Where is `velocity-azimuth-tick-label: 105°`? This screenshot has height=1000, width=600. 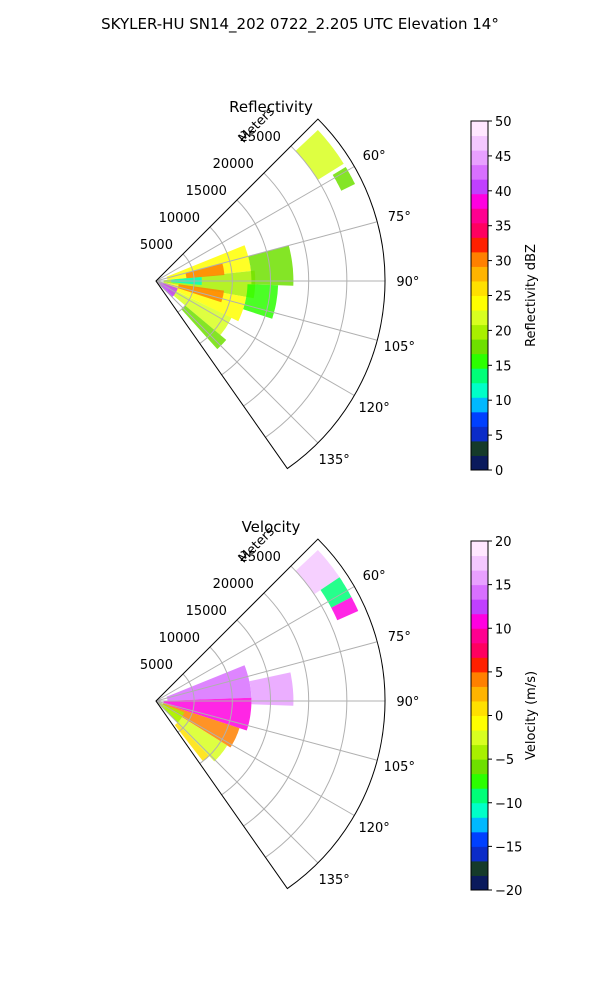
velocity-azimuth-tick-label: 105° is located at coordinates (399, 767).